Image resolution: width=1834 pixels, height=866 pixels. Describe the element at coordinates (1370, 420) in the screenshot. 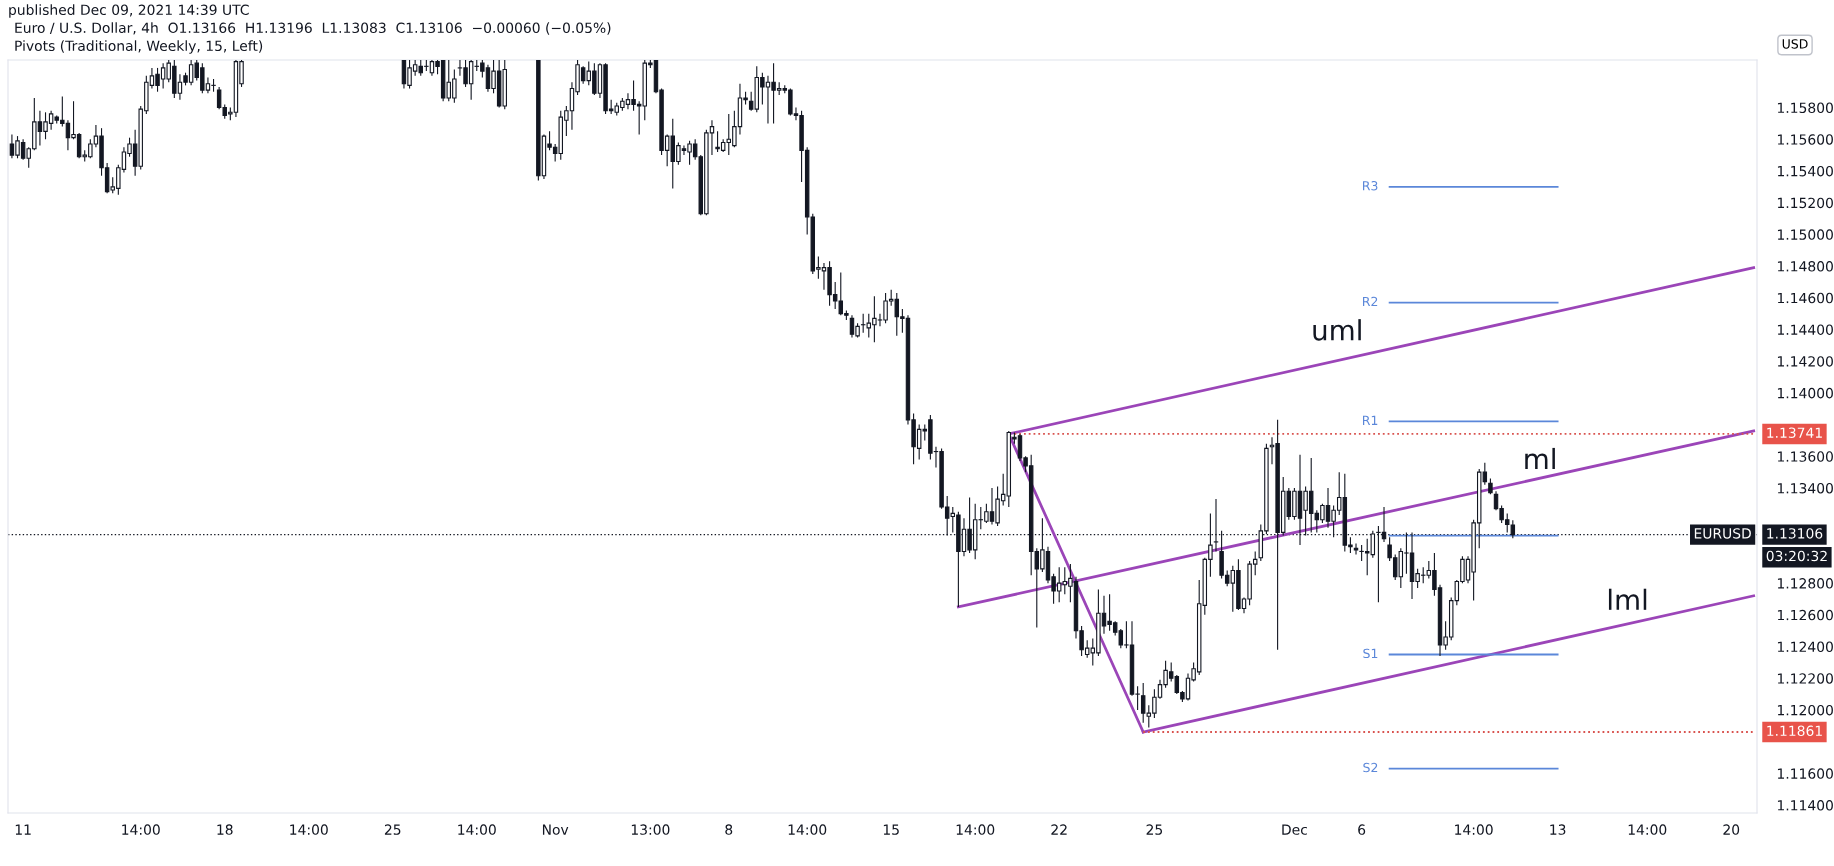

I see `series-label: R1` at that location.